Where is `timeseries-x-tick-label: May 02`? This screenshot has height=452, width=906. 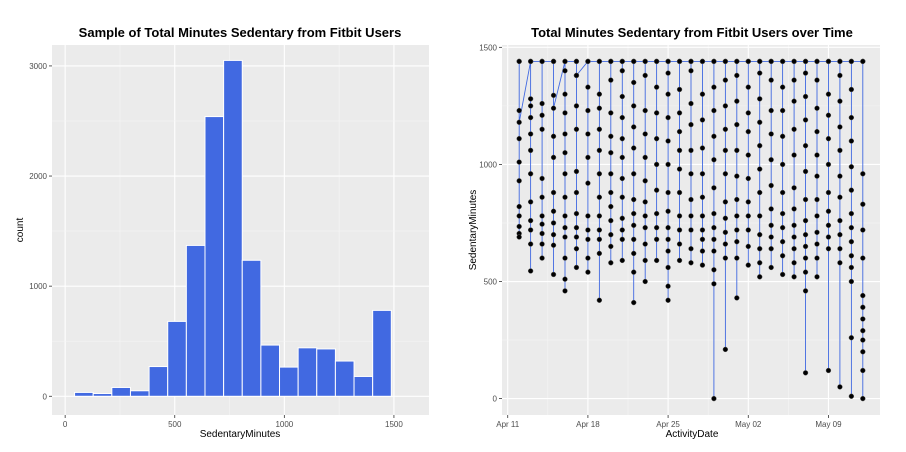 timeseries-x-tick-label: May 02 is located at coordinates (748, 424).